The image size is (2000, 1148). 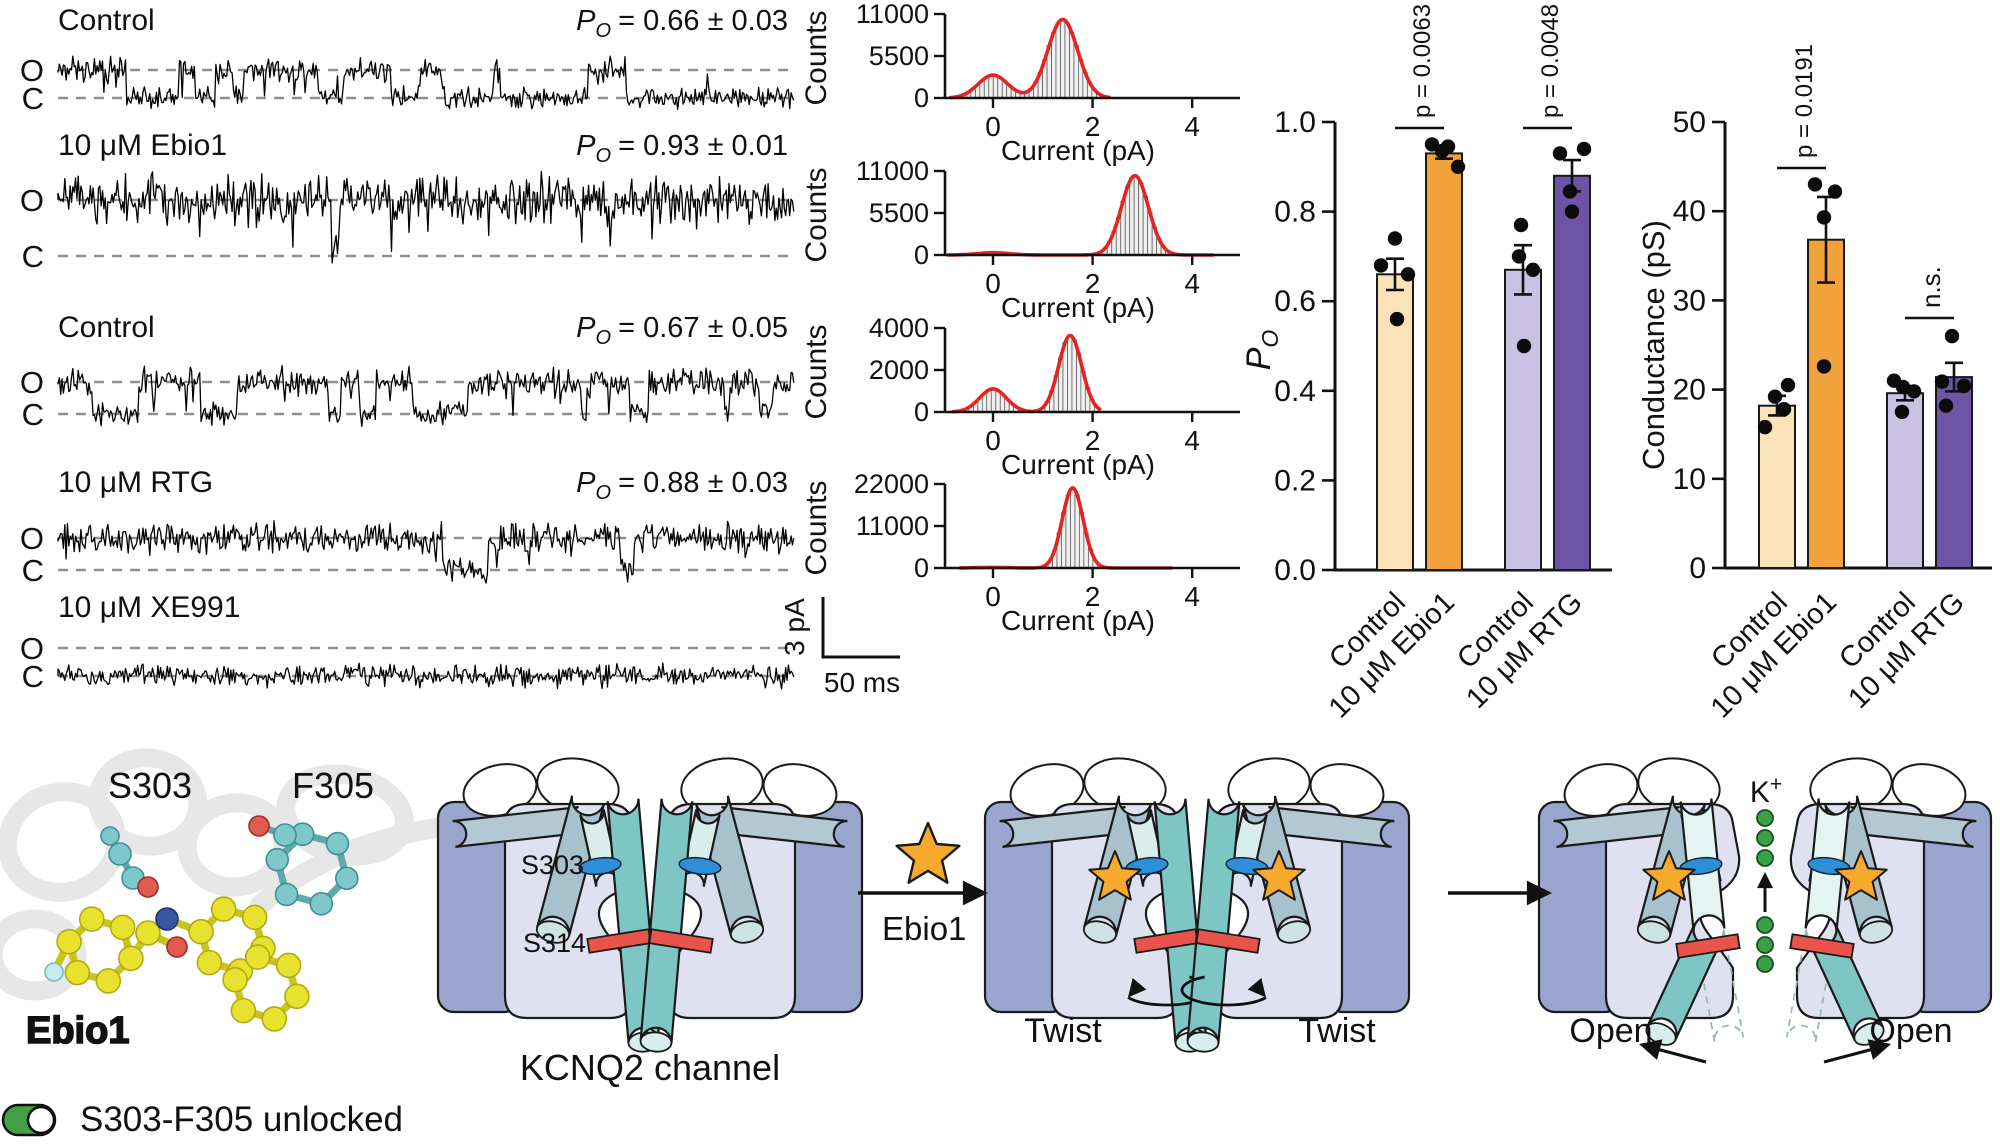 What do you see at coordinates (681, 941) in the screenshot?
I see `s314-site-marker` at bounding box center [681, 941].